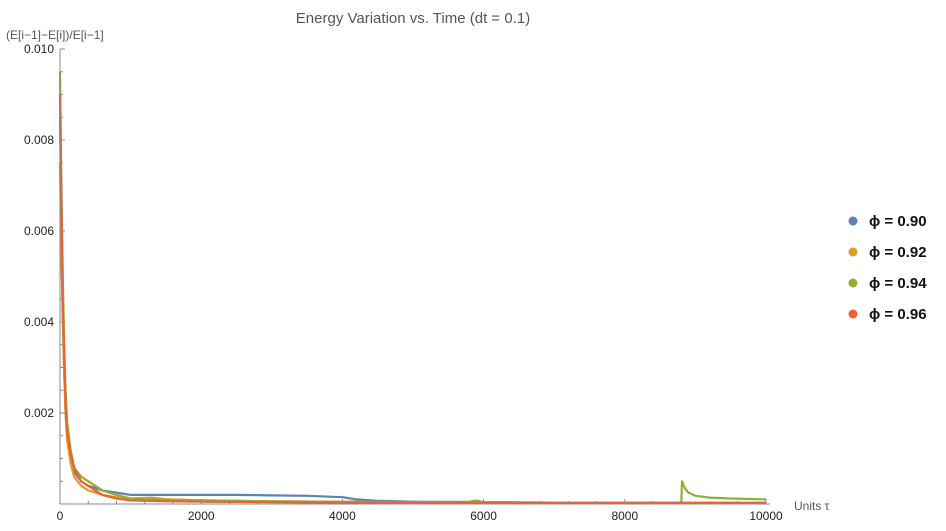 The width and height of the screenshot is (946, 531). Describe the element at coordinates (812, 506) in the screenshot. I see `x-axis-label: Units τ` at that location.